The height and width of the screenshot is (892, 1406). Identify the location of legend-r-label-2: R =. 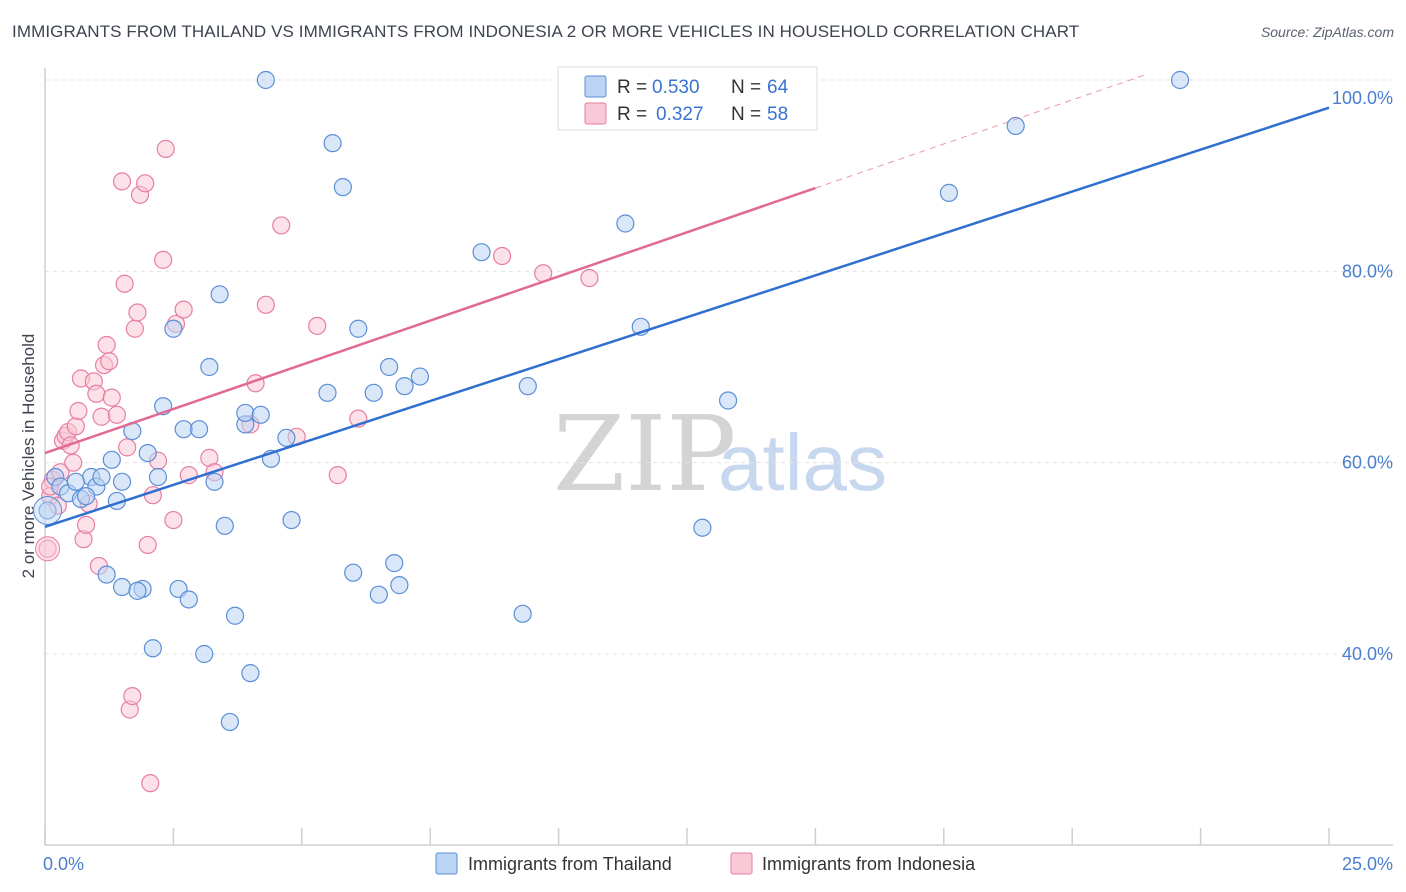
(632, 114).